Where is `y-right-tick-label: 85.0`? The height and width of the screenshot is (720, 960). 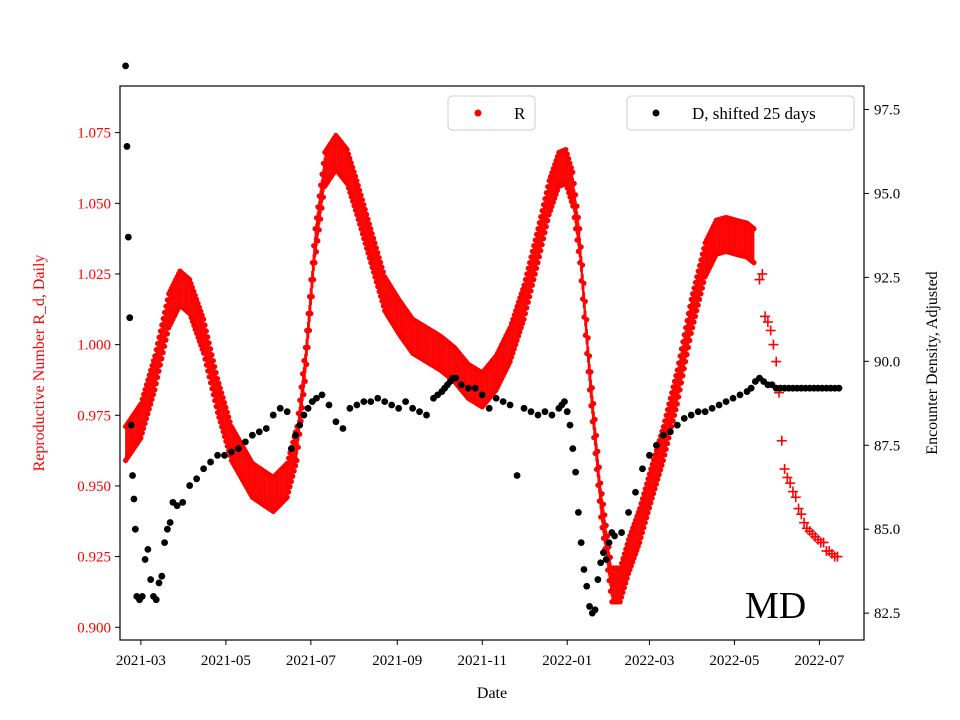 y-right-tick-label: 85.0 is located at coordinates (887, 530).